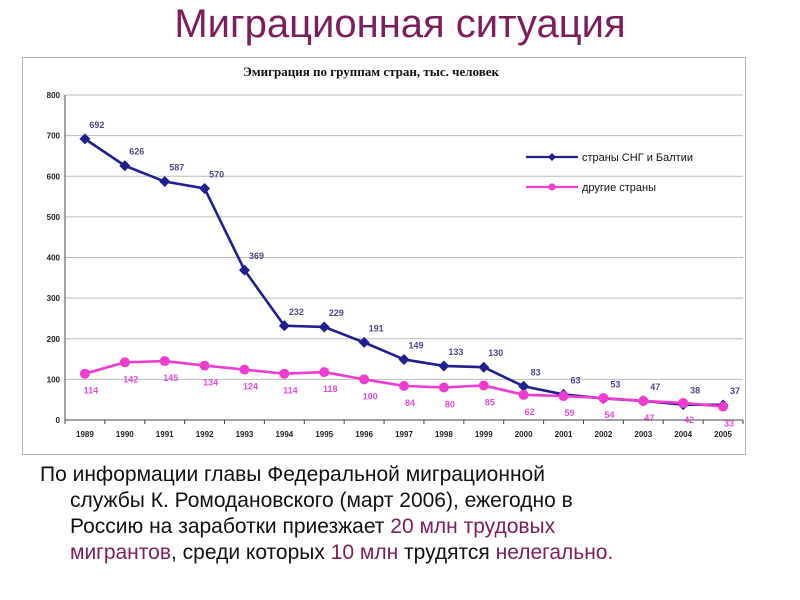  I want to click on data-label: 83, so click(536, 372).